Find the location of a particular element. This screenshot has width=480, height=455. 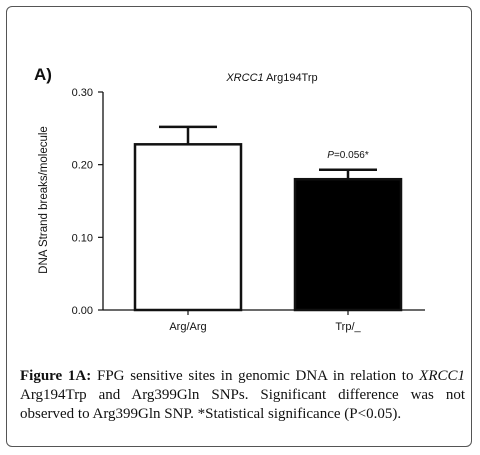

chart-title: XRCC1 Arg194Trp is located at coordinates (271, 78).